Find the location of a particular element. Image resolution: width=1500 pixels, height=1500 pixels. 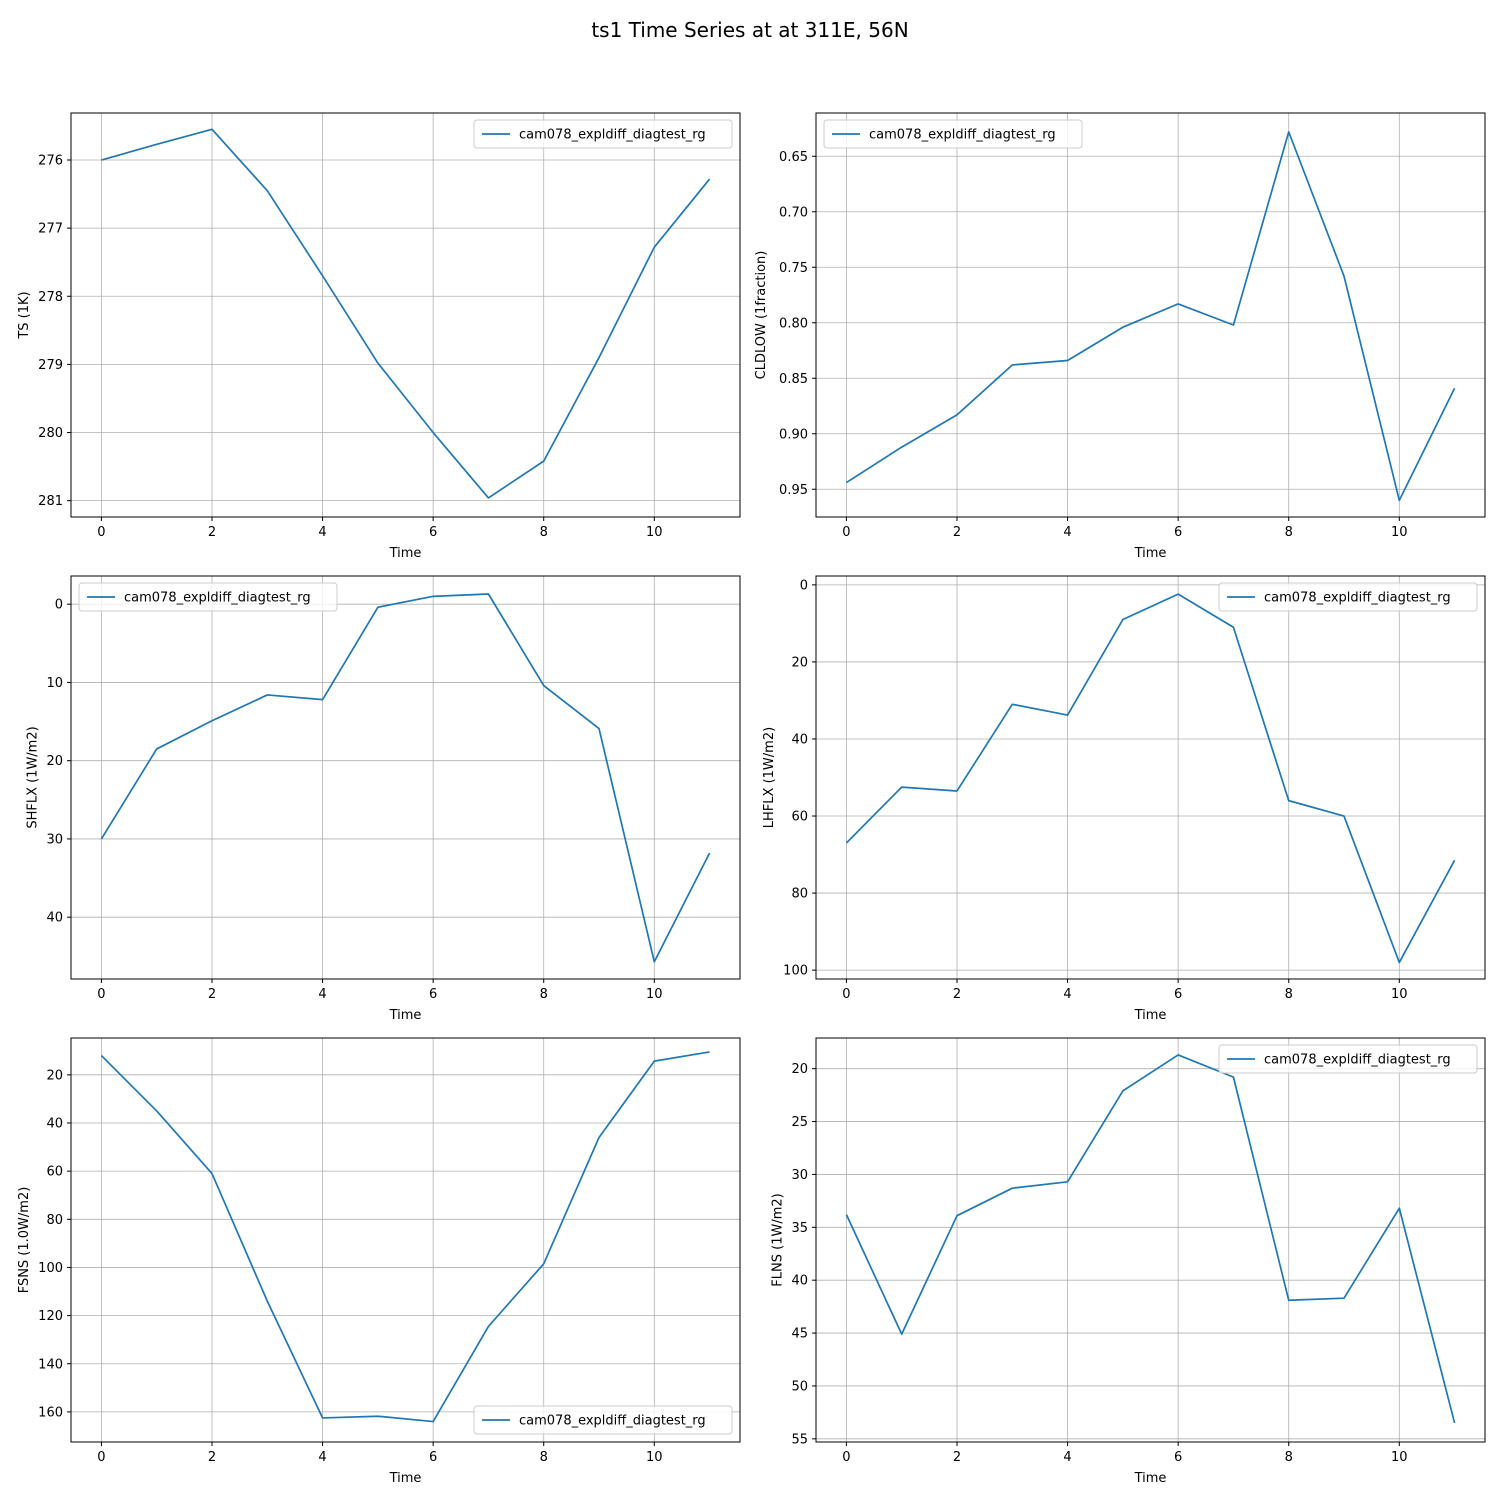

y-tick-label: 80 is located at coordinates (799, 894).